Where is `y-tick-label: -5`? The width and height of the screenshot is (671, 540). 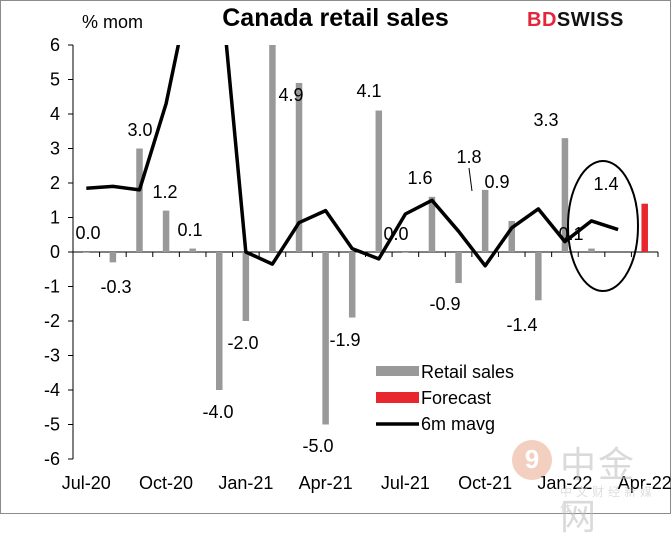 y-tick-label: -5 is located at coordinates (52, 425).